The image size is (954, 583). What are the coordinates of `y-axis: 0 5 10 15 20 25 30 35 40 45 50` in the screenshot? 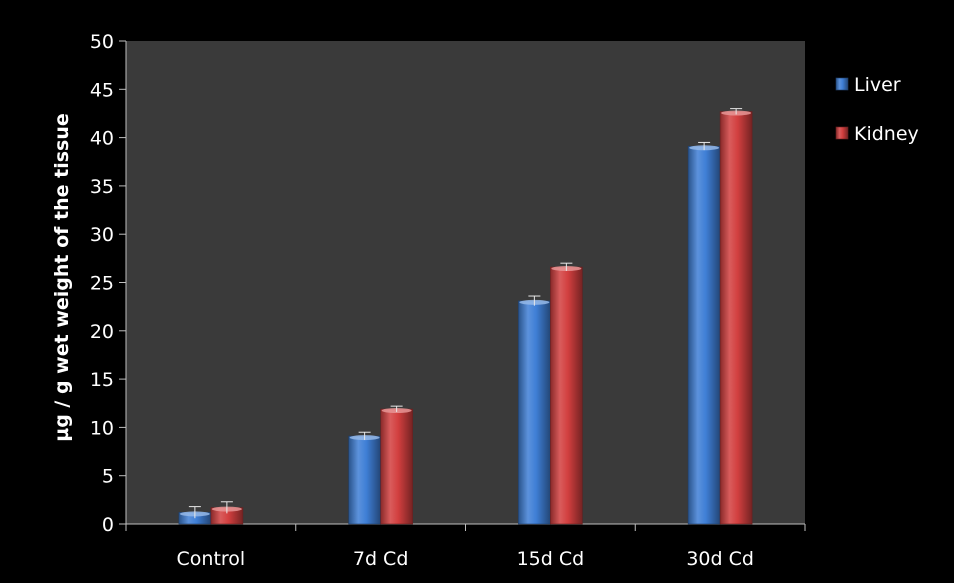 It's located at (108, 283).